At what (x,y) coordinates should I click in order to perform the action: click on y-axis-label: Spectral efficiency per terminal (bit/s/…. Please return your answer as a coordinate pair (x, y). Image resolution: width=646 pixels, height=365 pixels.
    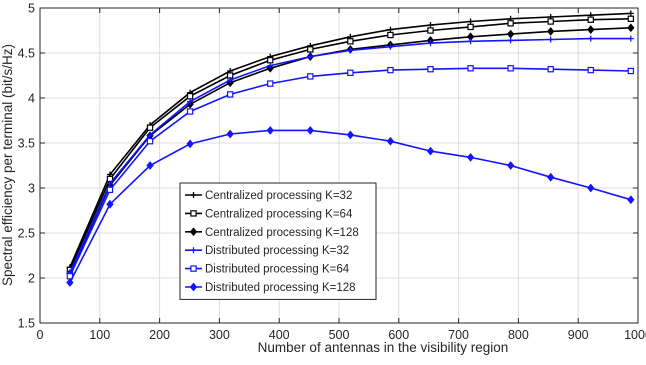
    Looking at the image, I should click on (7, 165).